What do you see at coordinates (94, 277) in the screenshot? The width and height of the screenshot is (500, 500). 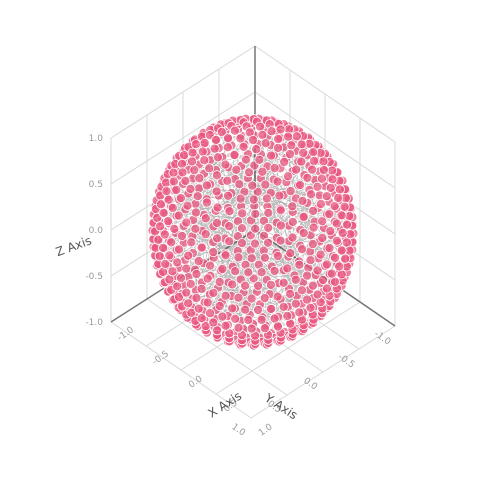 I see `z-tick-label: -0.5` at bounding box center [94, 277].